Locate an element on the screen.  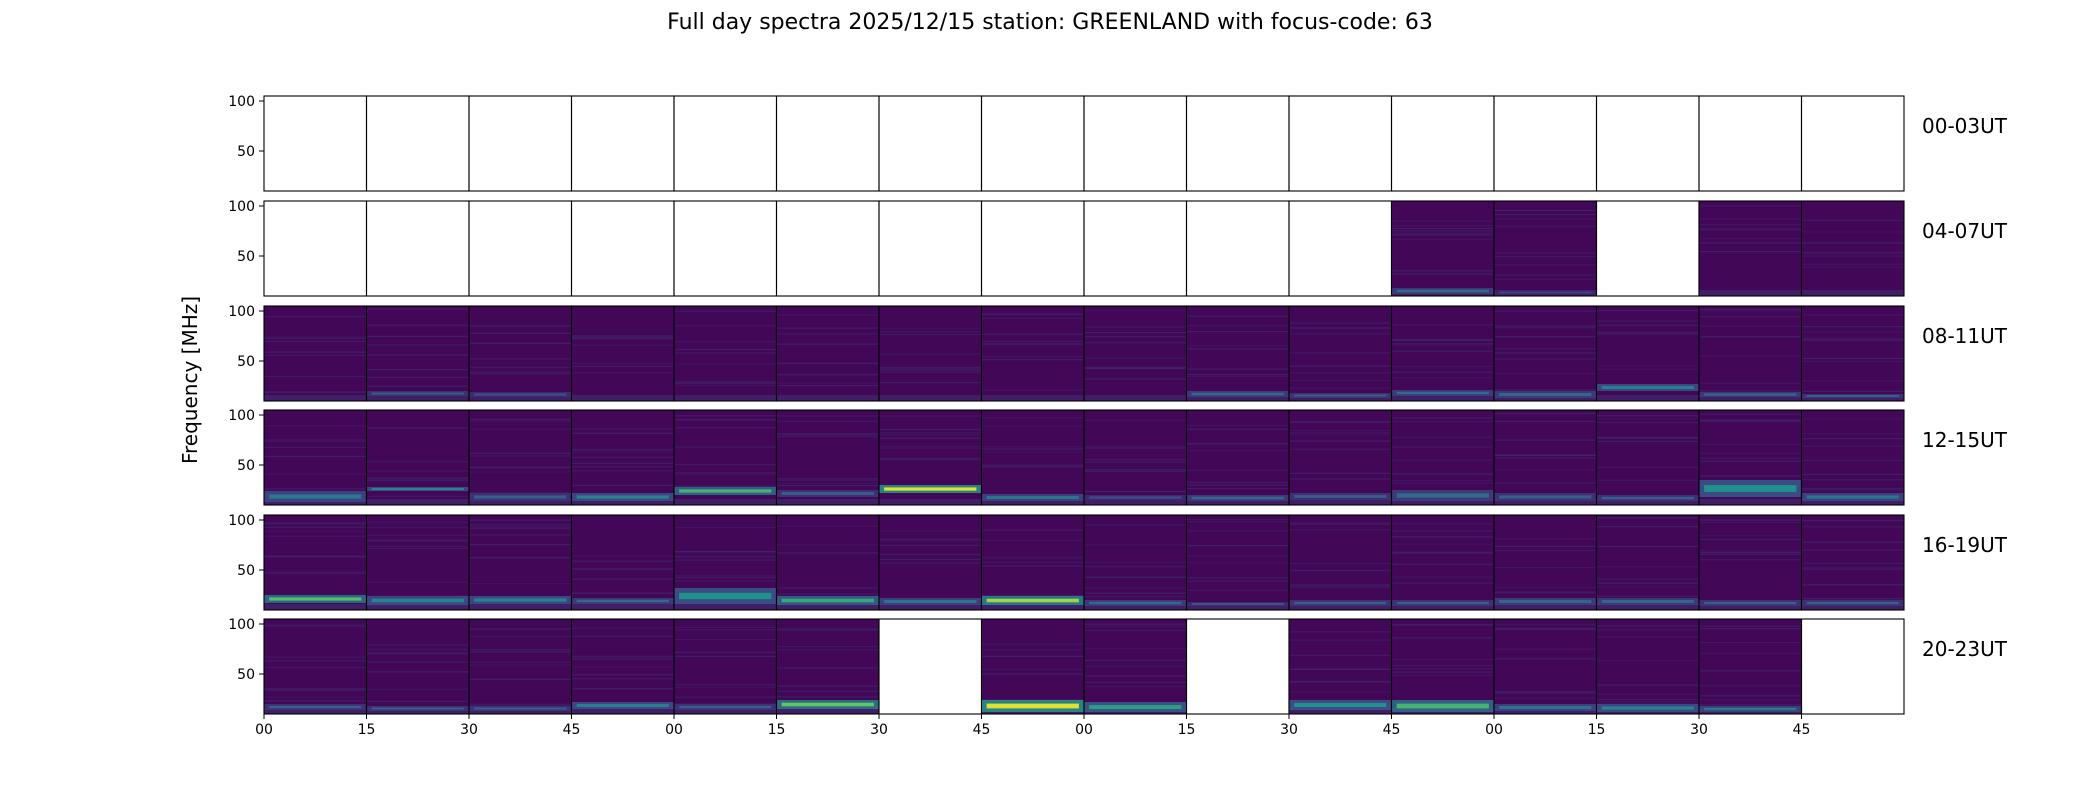
spectra-row-04-07ut: 100 50 04-07UT is located at coordinates (1118, 248).